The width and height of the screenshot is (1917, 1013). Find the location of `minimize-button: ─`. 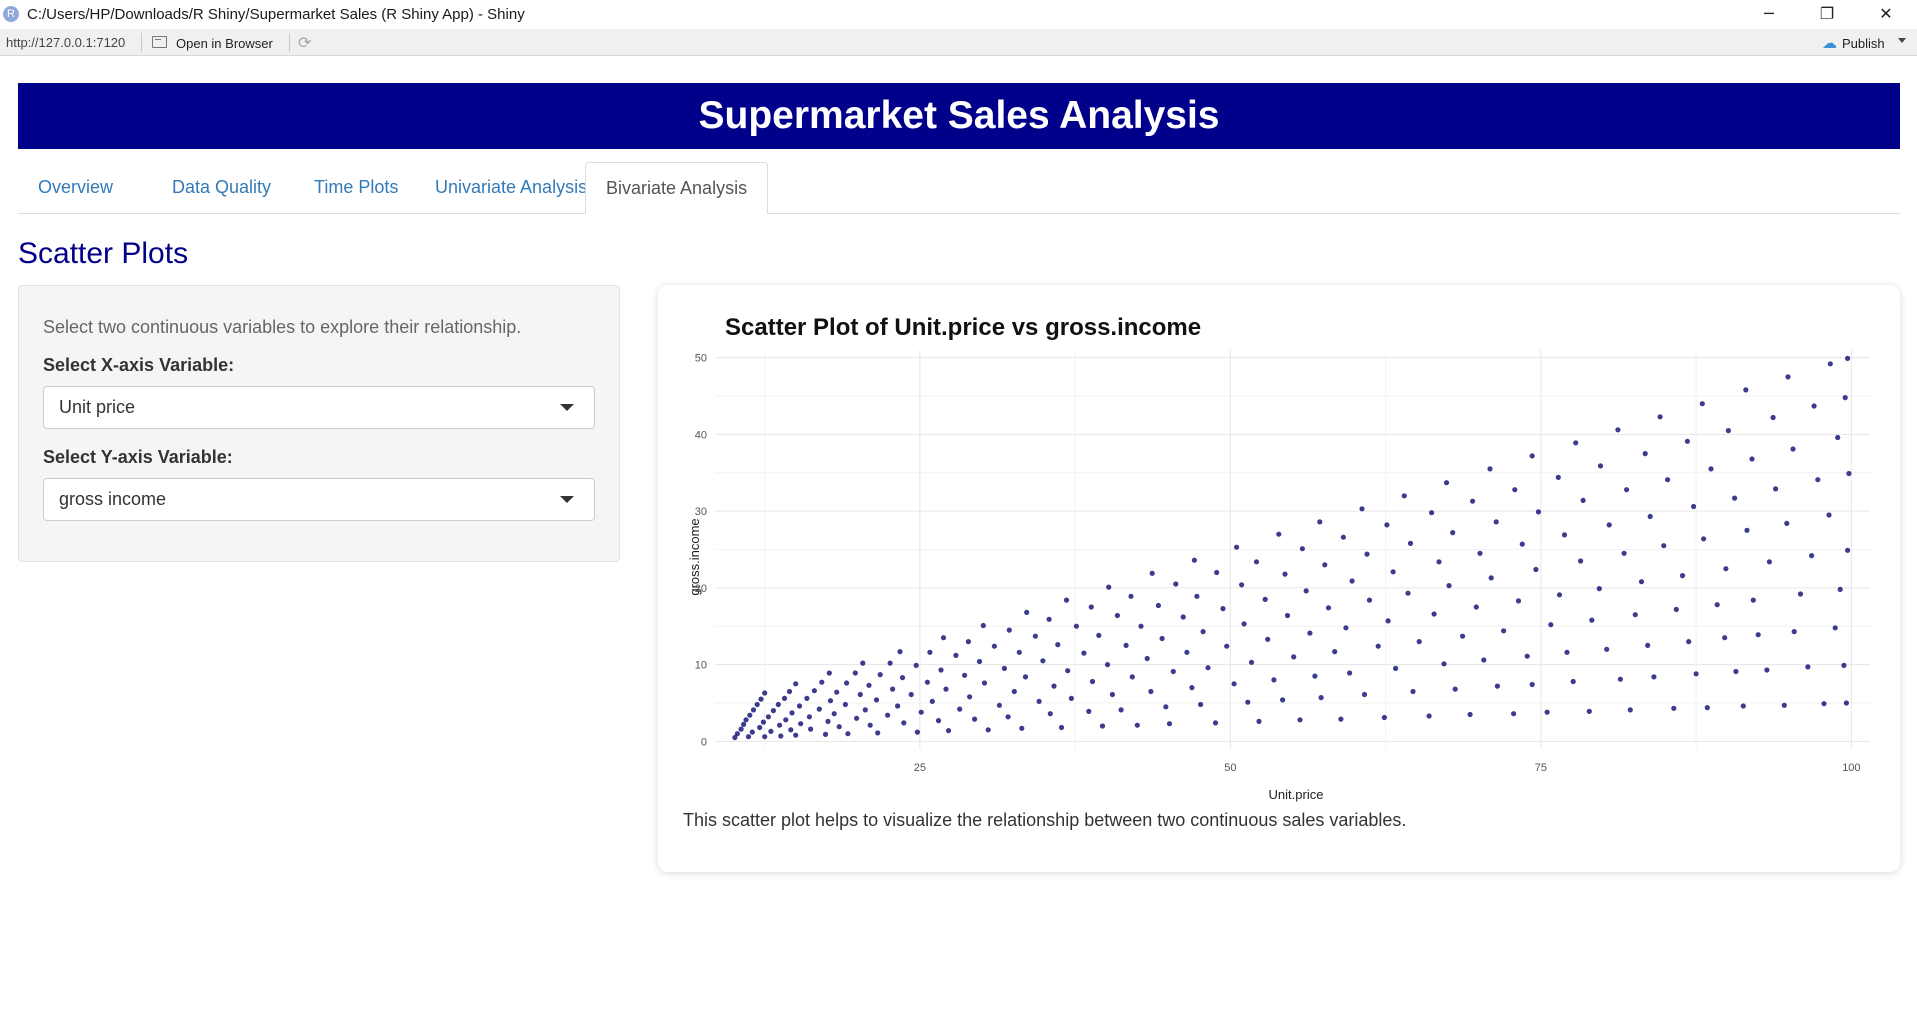

minimize-button: ─ is located at coordinates (1769, 13).